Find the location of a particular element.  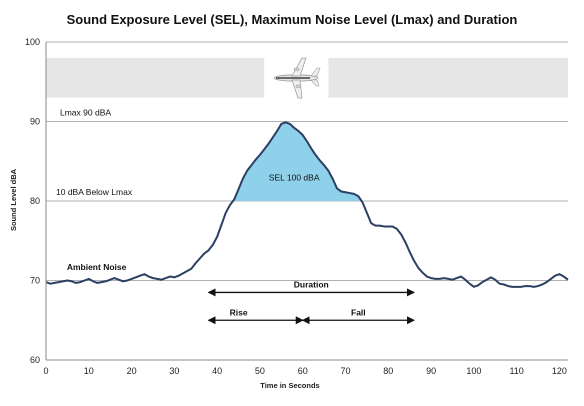

reference-line-label: 10 dBA Below Lmax is located at coordinates (94, 192).